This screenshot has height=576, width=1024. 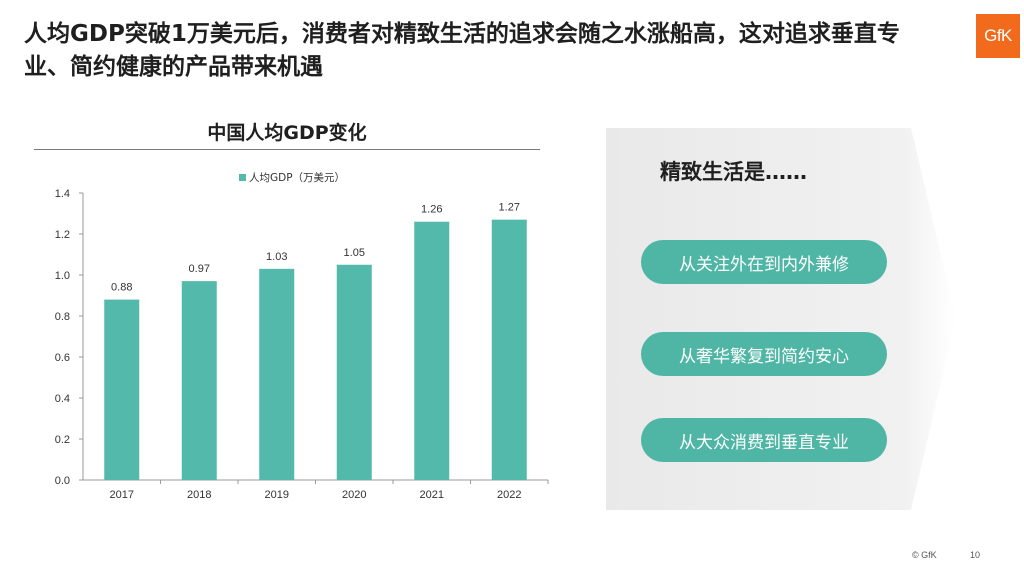 What do you see at coordinates (354, 253) in the screenshot?
I see `data-label: 1.05` at bounding box center [354, 253].